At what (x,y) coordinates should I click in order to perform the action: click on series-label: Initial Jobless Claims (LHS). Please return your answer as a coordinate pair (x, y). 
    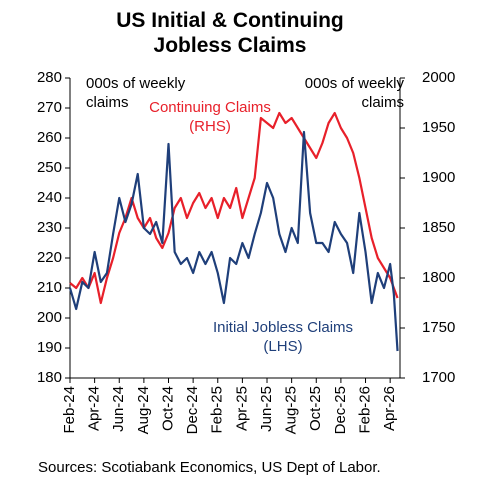
    Looking at the image, I should click on (283, 337).